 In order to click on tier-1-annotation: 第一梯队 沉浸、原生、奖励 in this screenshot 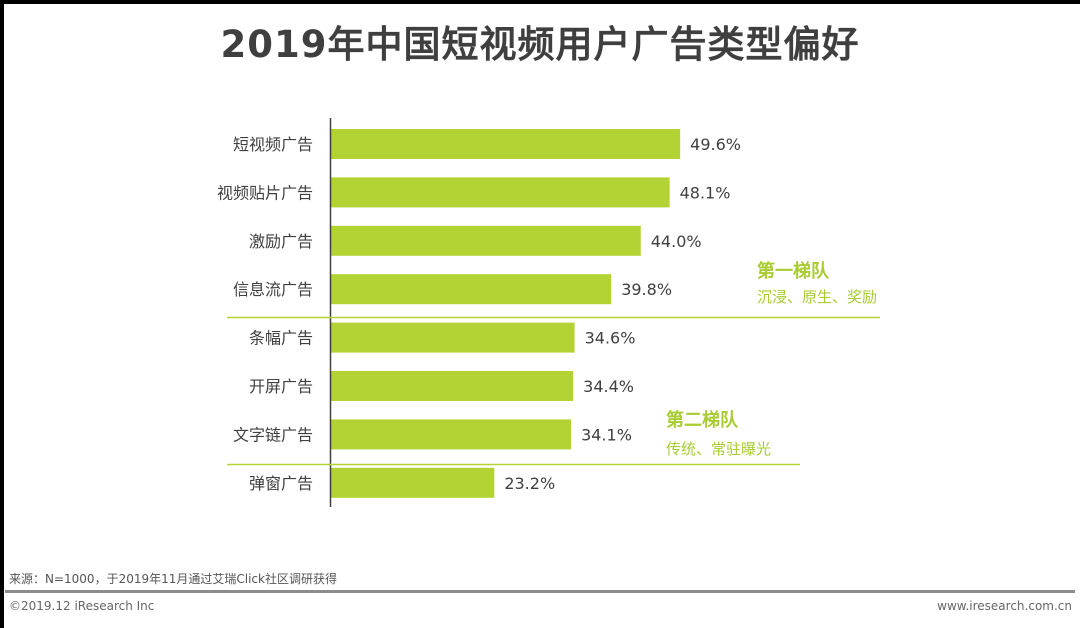, I will do `click(817, 282)`.